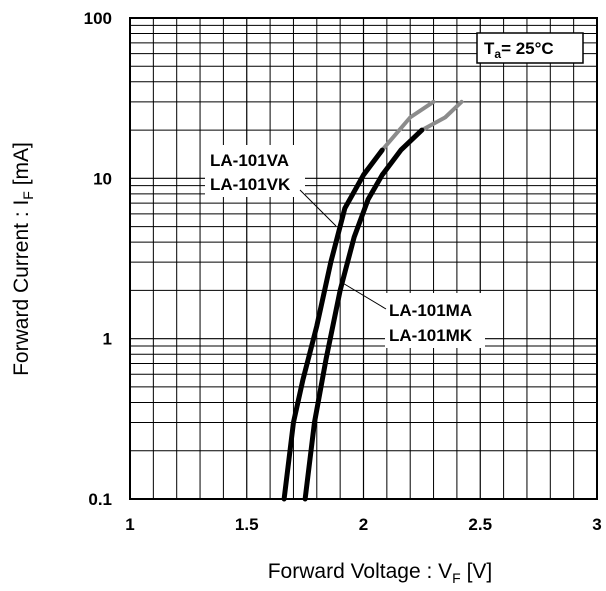 The width and height of the screenshot is (606, 591). What do you see at coordinates (360, 571) in the screenshot?
I see `x-axis-title-main: Forward Voltage : V` at bounding box center [360, 571].